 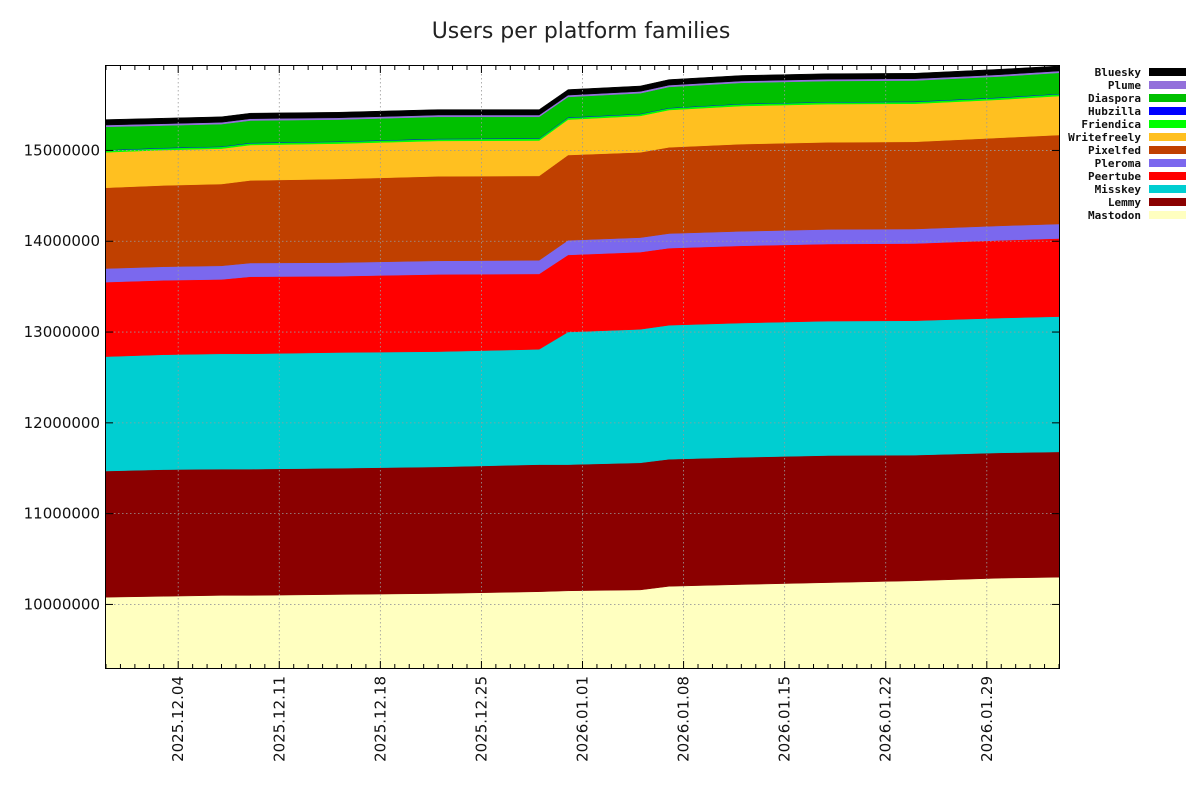 What do you see at coordinates (1114, 111) in the screenshot?
I see `legend-label-hubzilla: Hubzilla` at bounding box center [1114, 111].